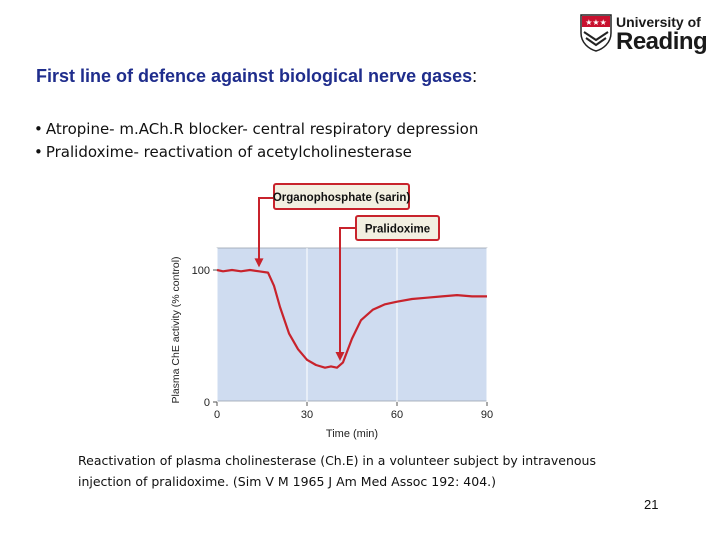 The height and width of the screenshot is (540, 720). What do you see at coordinates (204, 337) in the screenshot?
I see `y-axis-ticks: 0 100` at bounding box center [204, 337].